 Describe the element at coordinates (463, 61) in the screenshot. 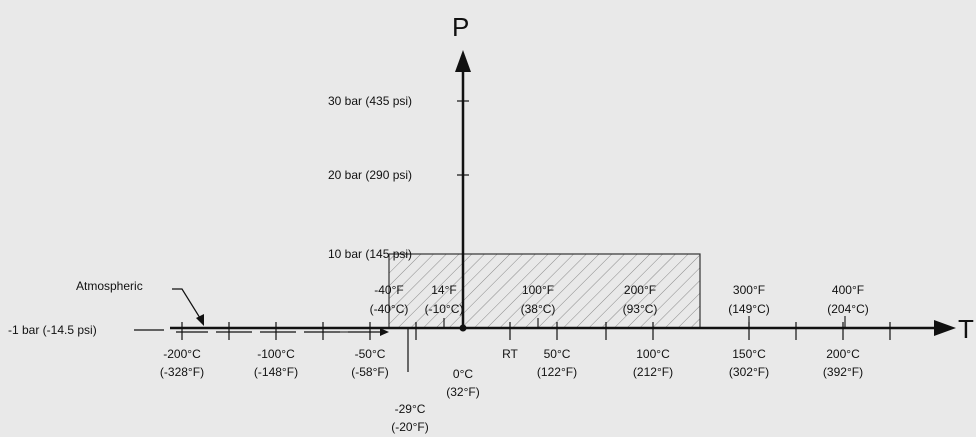

I see `pressure-axis-arrow` at that location.